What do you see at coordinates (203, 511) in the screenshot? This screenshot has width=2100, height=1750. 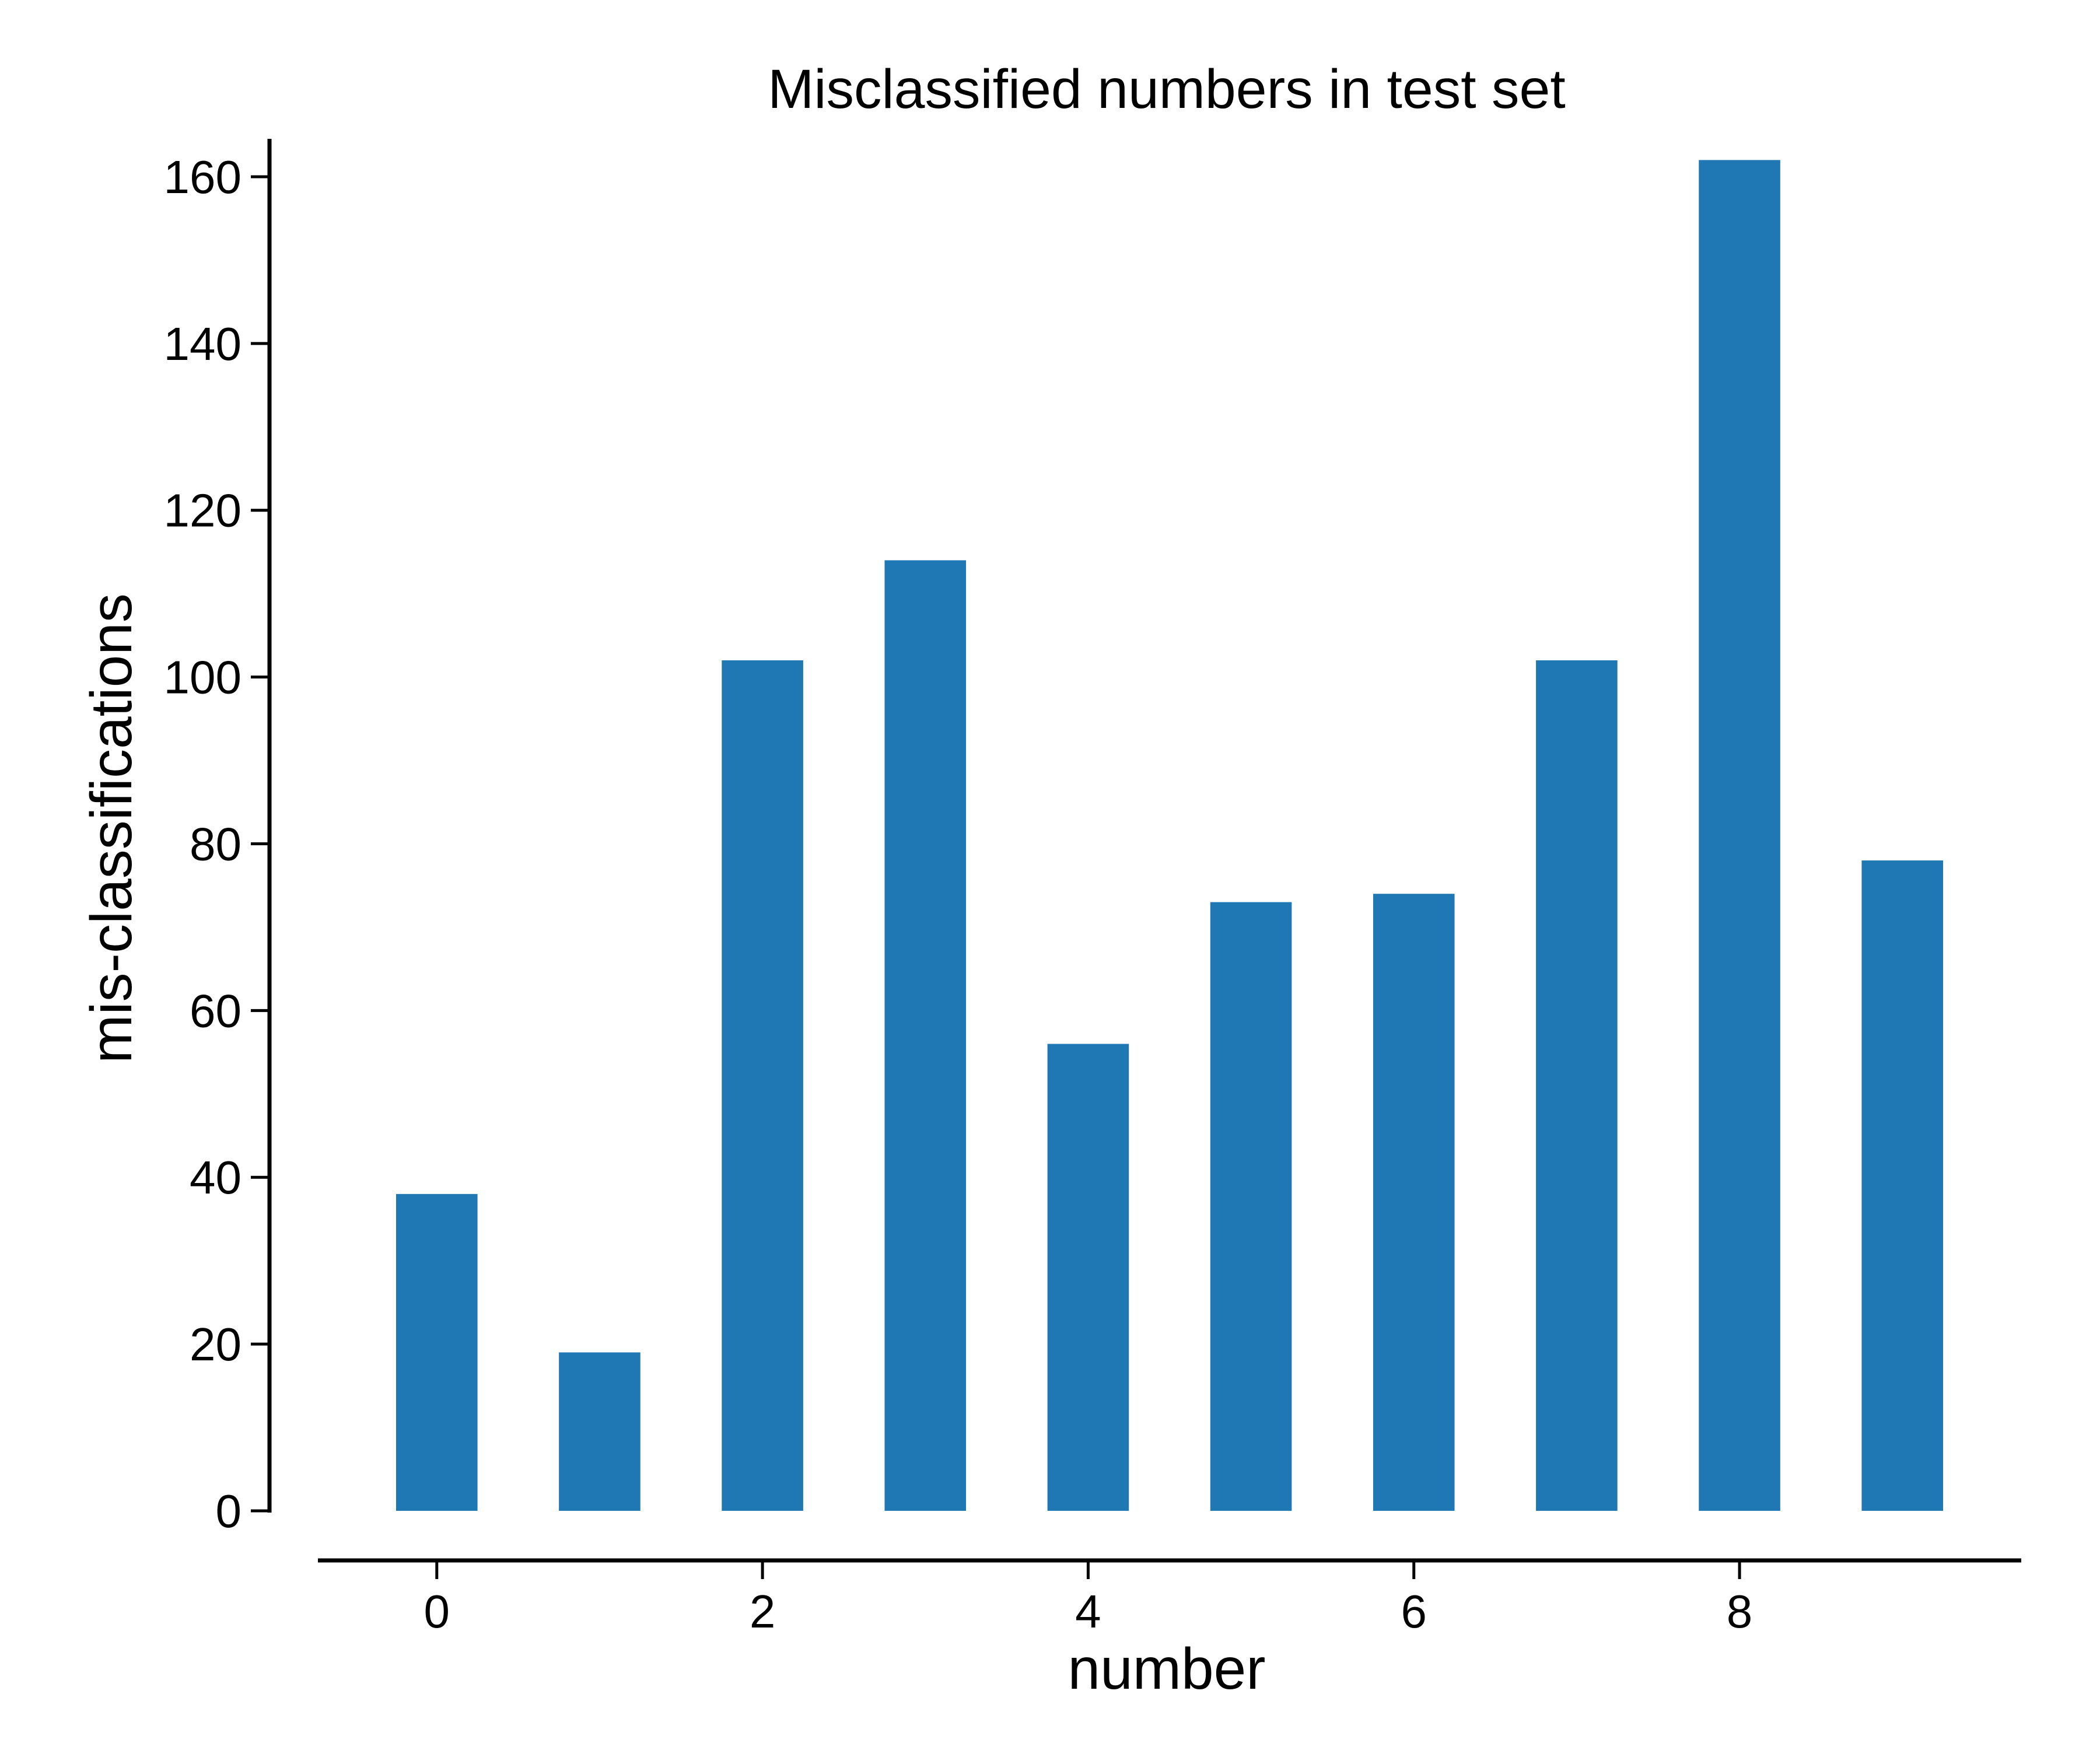 I see `y-tick-label: 120` at bounding box center [203, 511].